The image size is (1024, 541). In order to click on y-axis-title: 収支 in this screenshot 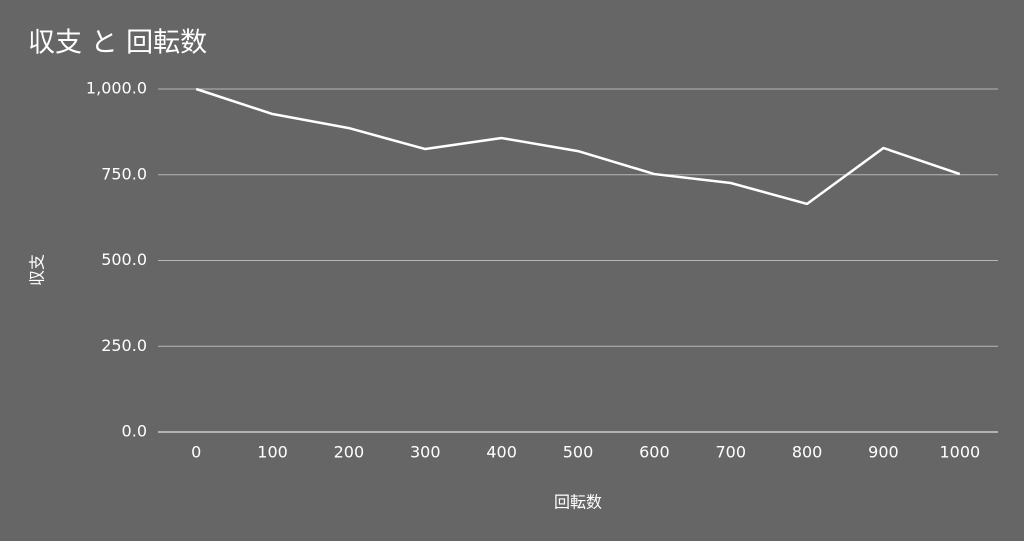, I will do `click(37, 270)`.